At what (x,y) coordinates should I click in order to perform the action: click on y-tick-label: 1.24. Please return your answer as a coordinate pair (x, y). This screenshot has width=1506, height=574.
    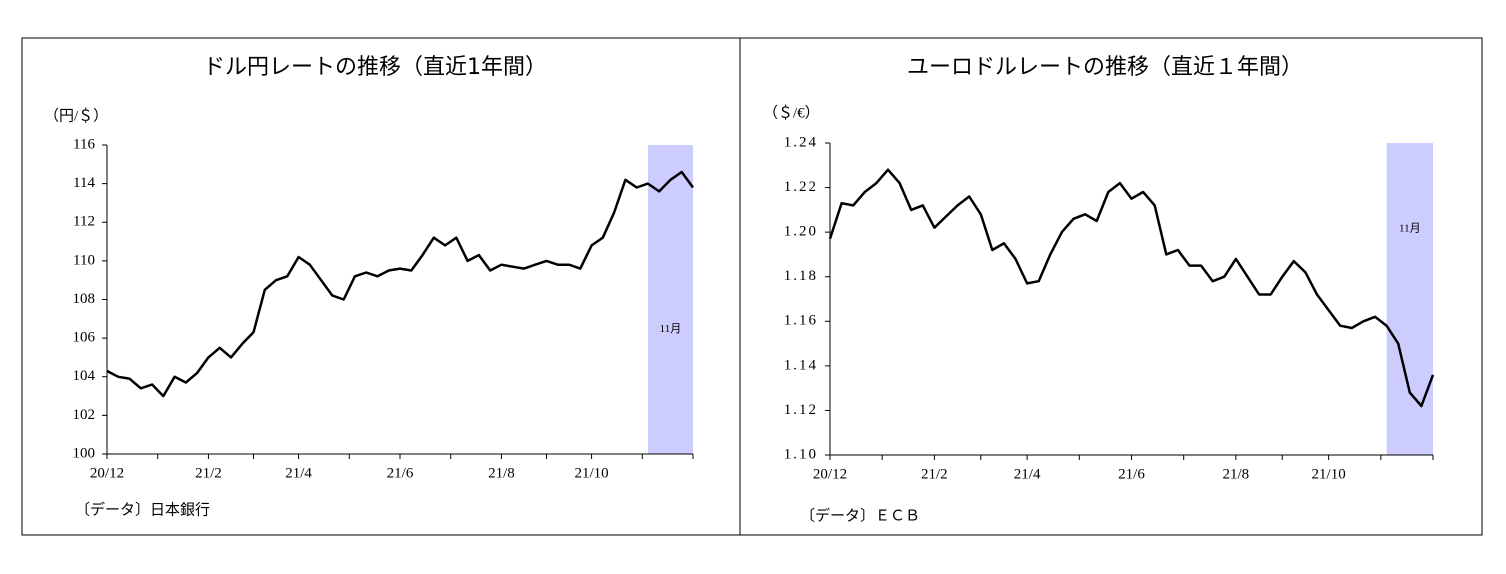
    Looking at the image, I should click on (801, 142).